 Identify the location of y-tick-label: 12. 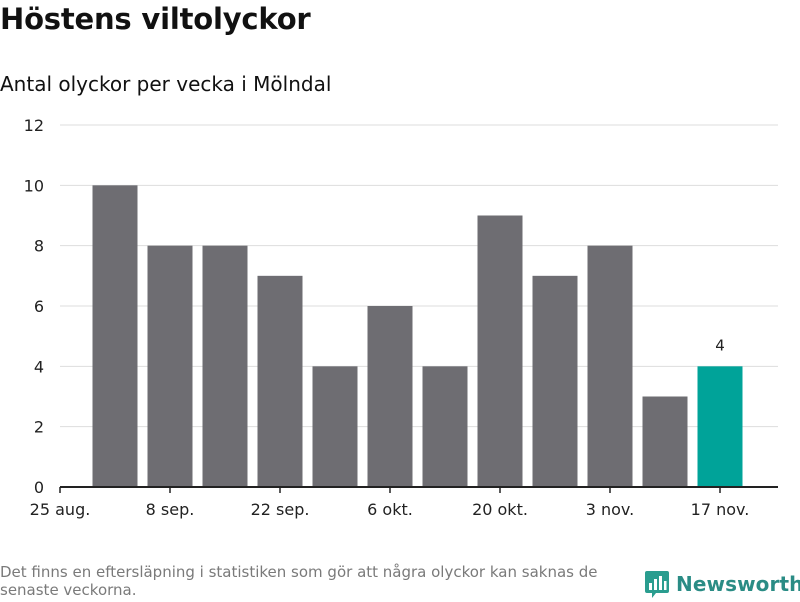
(34, 125).